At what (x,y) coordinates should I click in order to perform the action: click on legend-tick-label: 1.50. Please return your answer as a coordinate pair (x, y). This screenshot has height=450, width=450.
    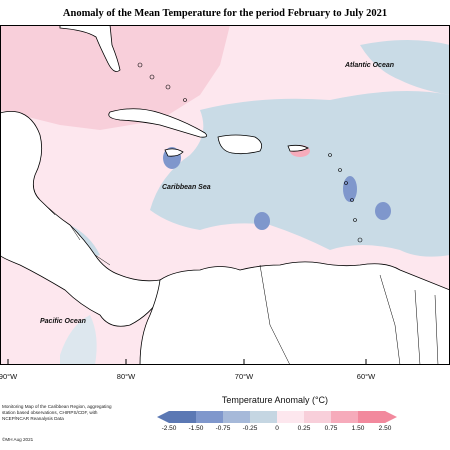
    Looking at the image, I should click on (358, 428).